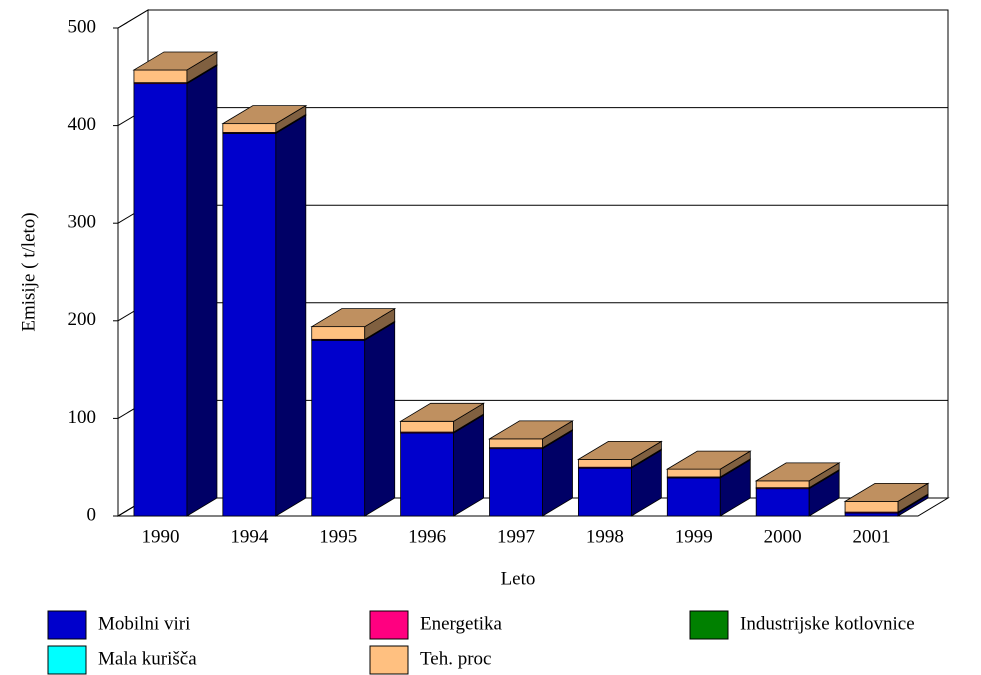 The image size is (981, 675). I want to click on legend-label: Industrijske kotlovnice, so click(827, 623).